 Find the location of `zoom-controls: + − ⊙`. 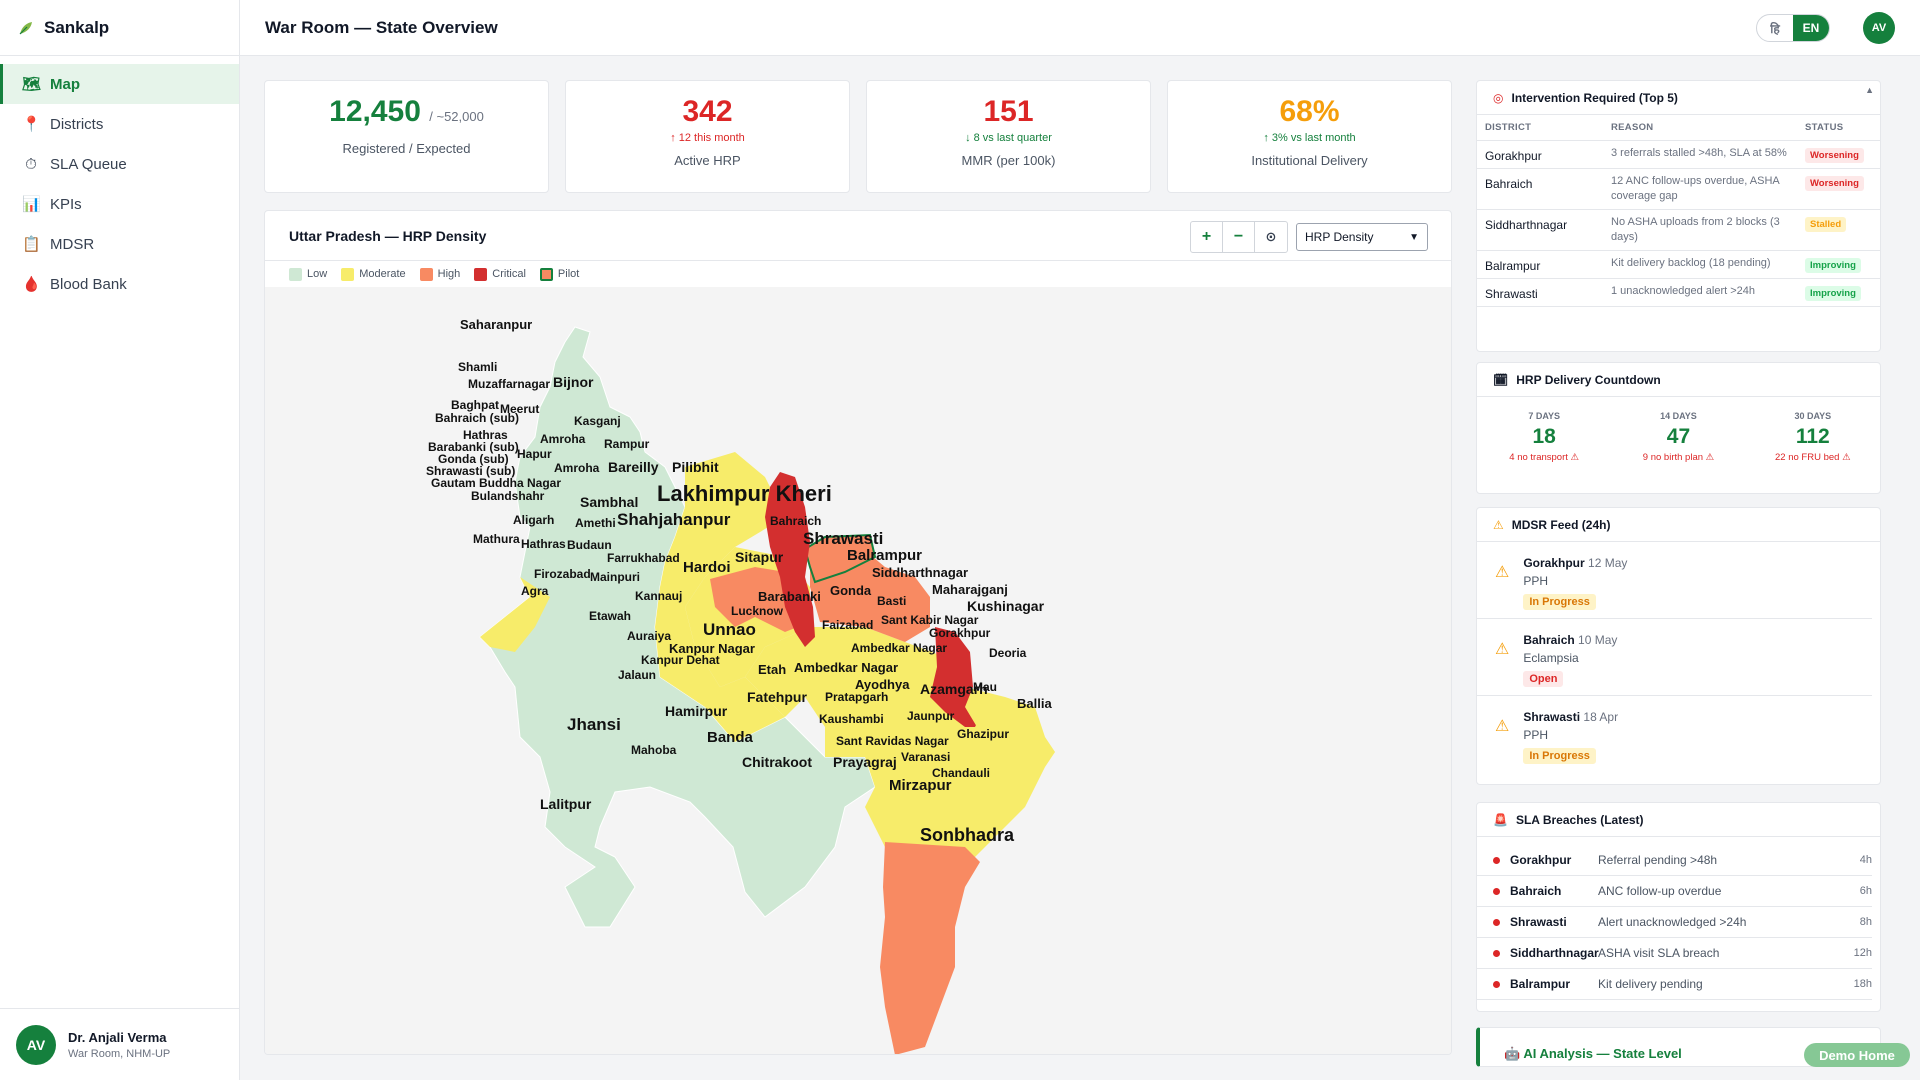

zoom-controls: + − ⊙ is located at coordinates (1239, 237).